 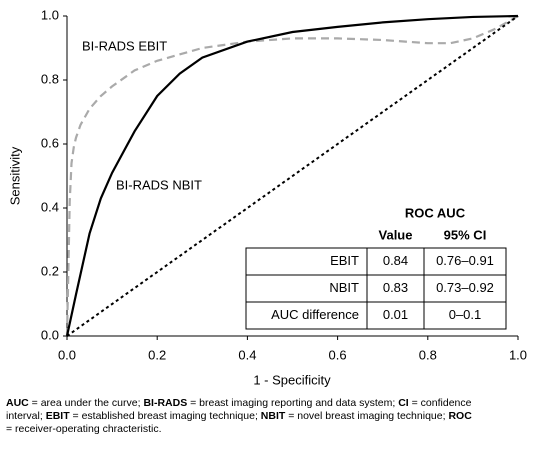 I want to click on footnote-text: = established breast imaging technique;, so click(x=165, y=416).